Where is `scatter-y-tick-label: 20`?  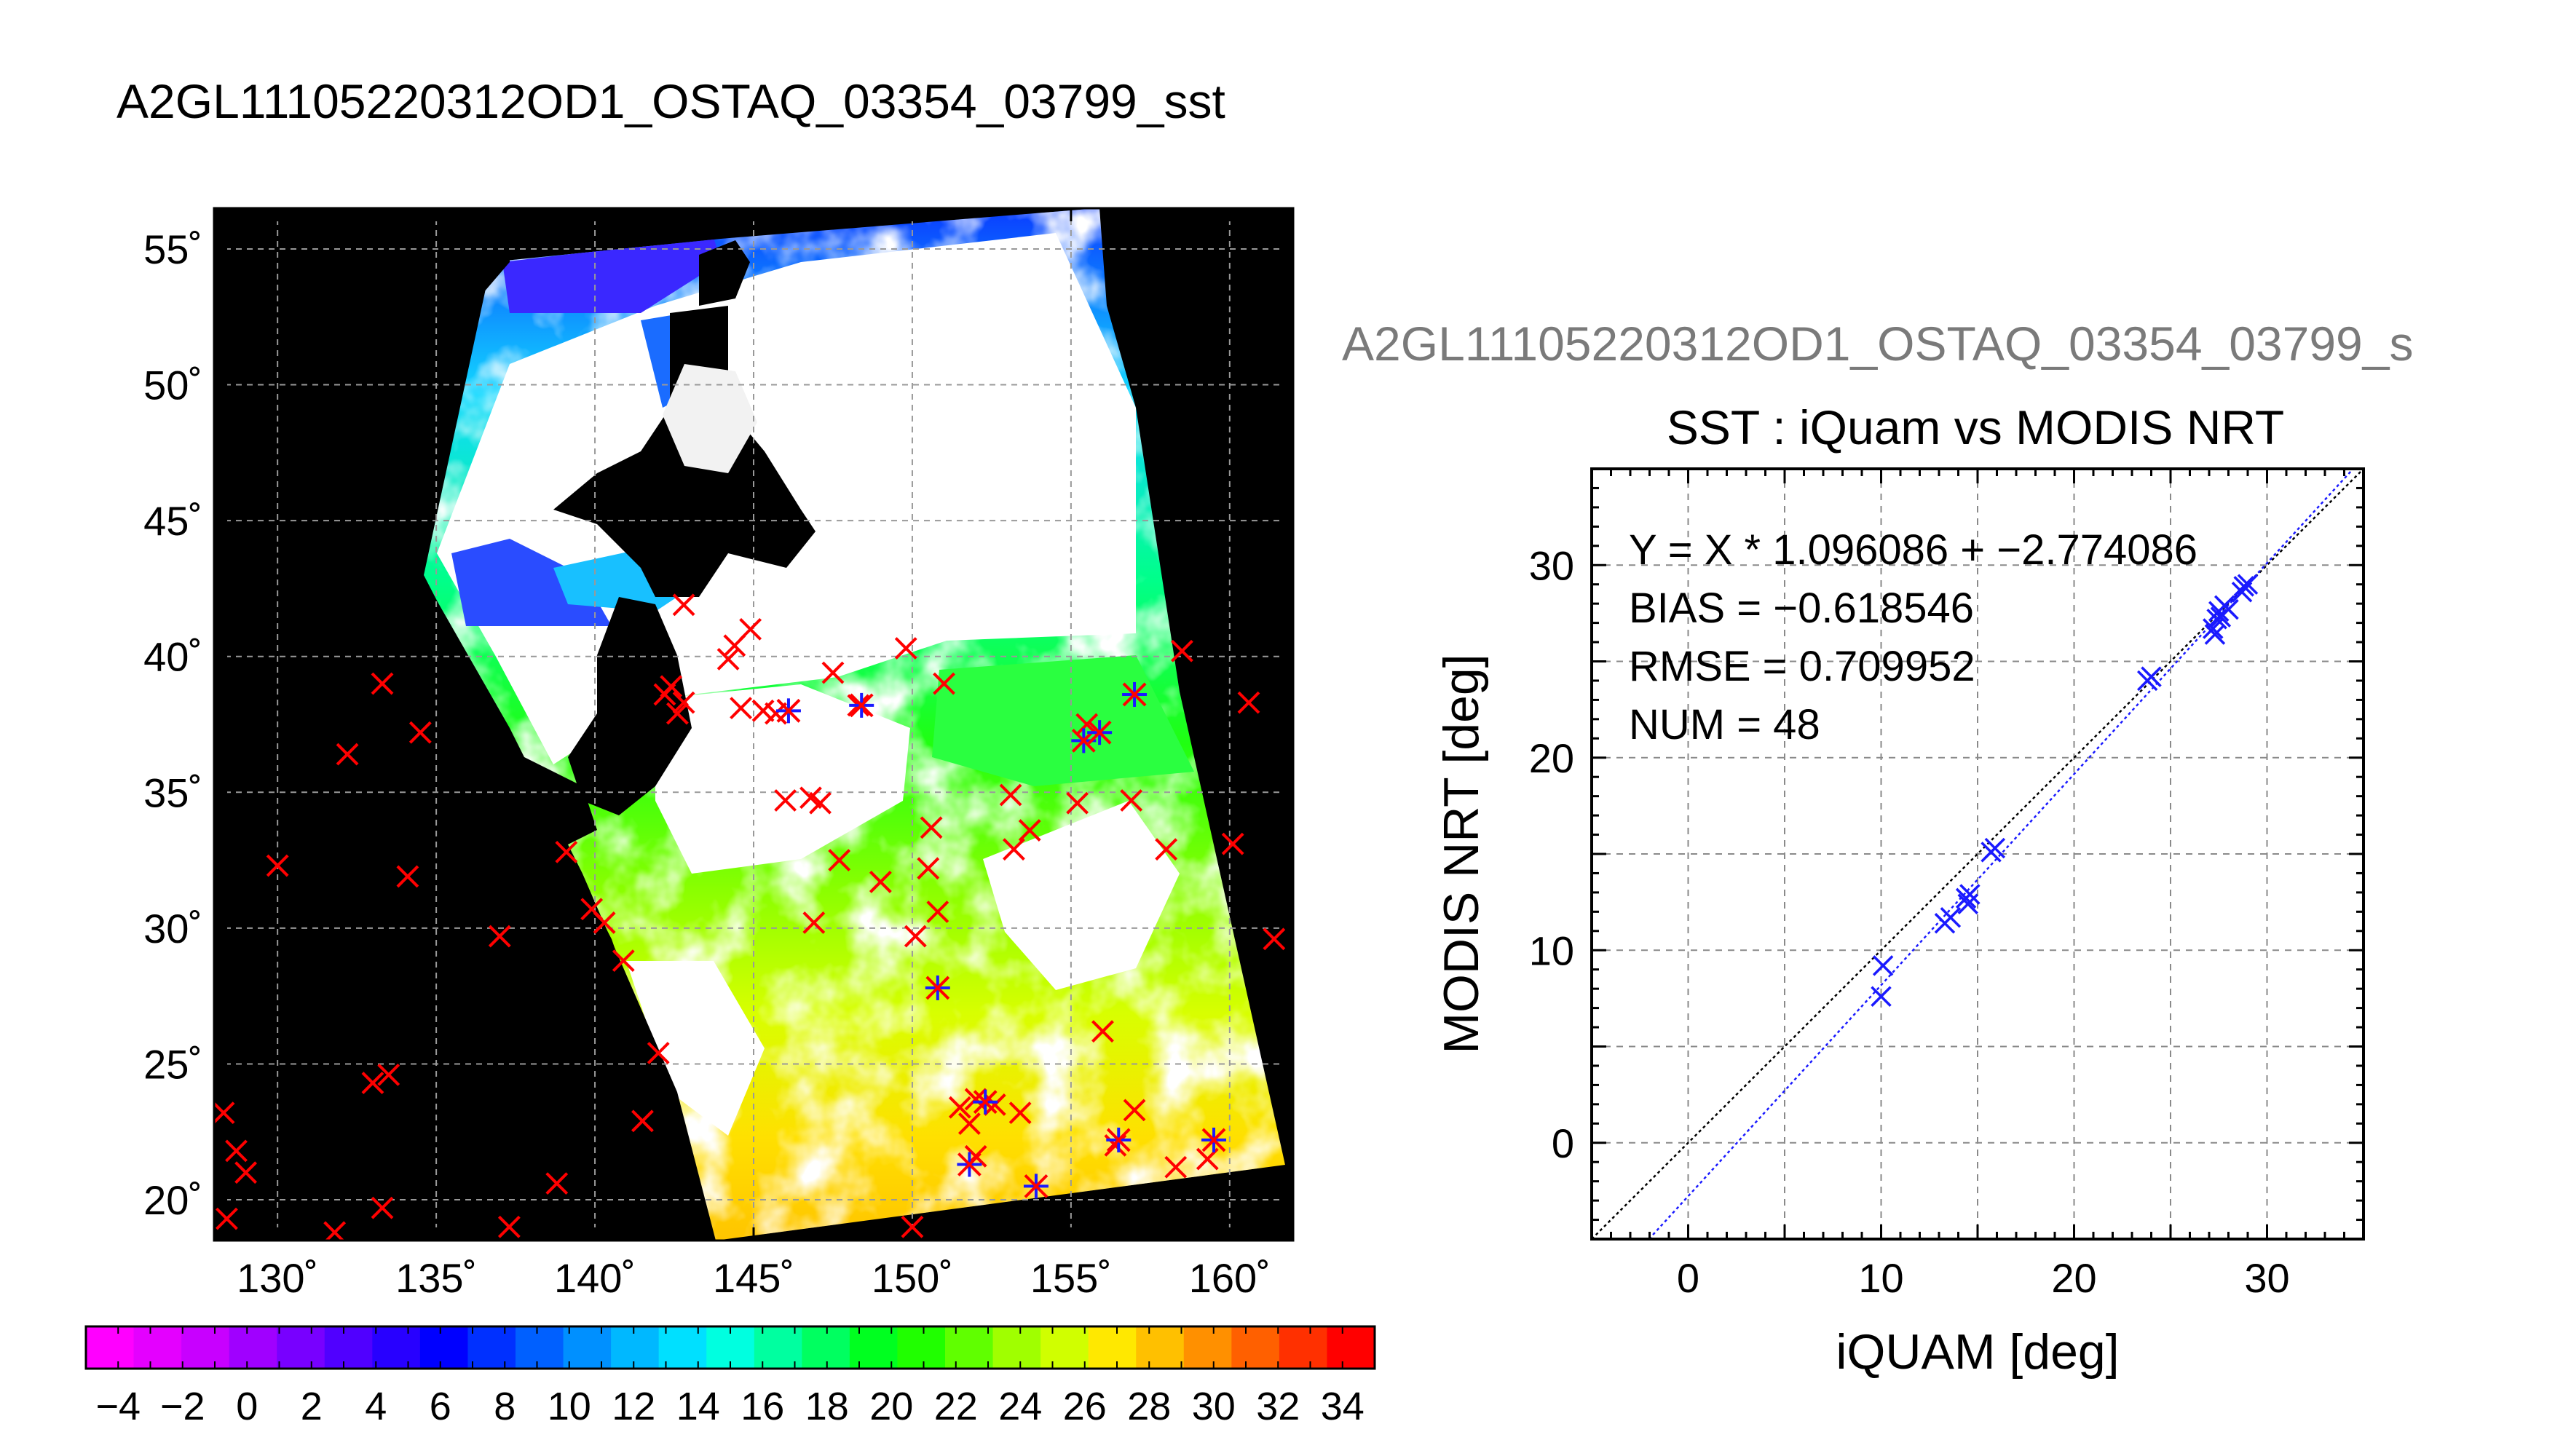
scatter-y-tick-label: 20 is located at coordinates (1551, 758).